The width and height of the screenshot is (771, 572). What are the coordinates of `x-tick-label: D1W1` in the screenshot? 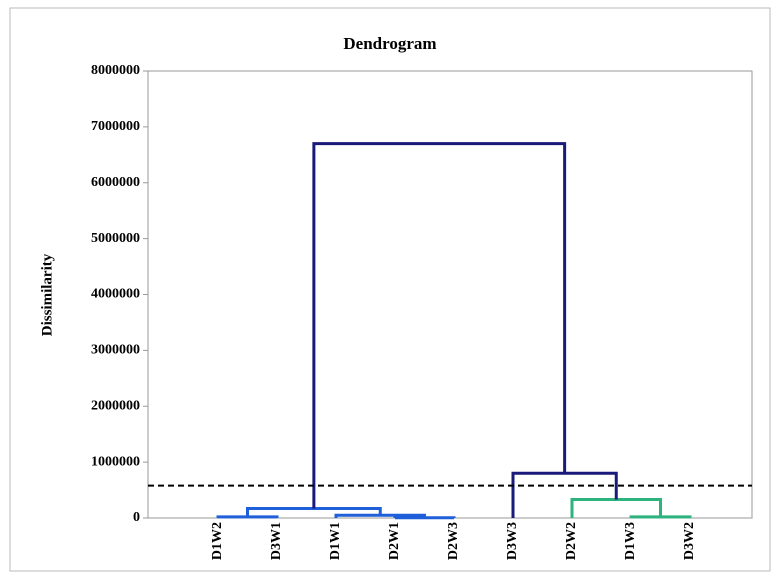 It's located at (335, 541).